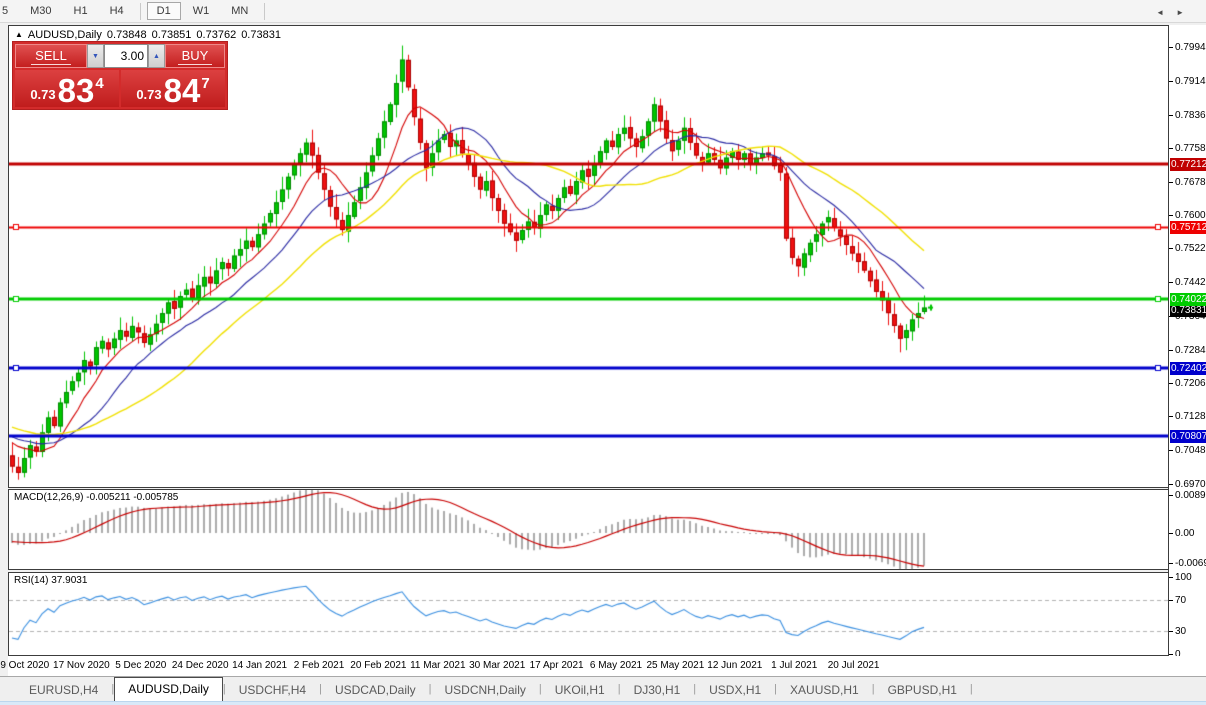 This screenshot has width=1206, height=705. I want to click on sell-price-button: 0.73 83 4, so click(67, 88).